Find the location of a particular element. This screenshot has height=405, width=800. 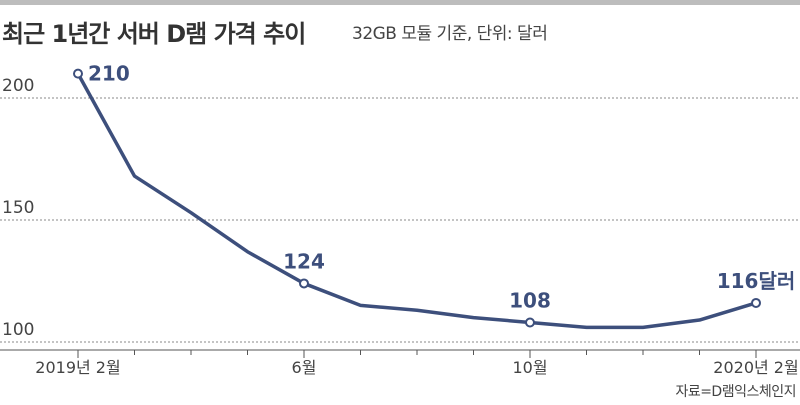

chart-title: 최근 1년간 서버 D램 가격 추이 is located at coordinates (154, 34).